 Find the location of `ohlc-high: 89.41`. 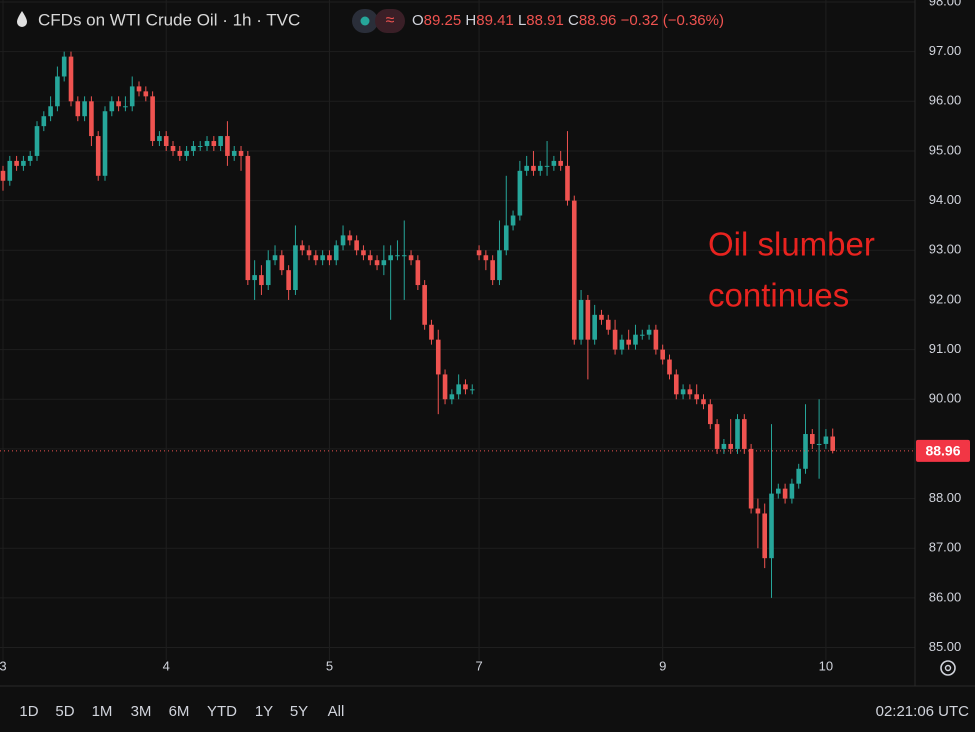

ohlc-high: 89.41 is located at coordinates (495, 20).